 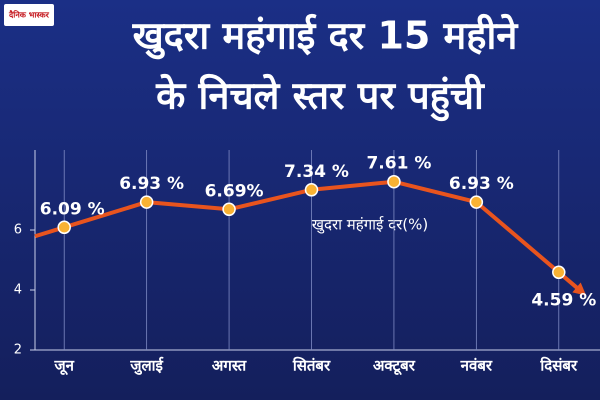 What do you see at coordinates (18, 350) in the screenshot?
I see `y-tick-label: 2` at bounding box center [18, 350].